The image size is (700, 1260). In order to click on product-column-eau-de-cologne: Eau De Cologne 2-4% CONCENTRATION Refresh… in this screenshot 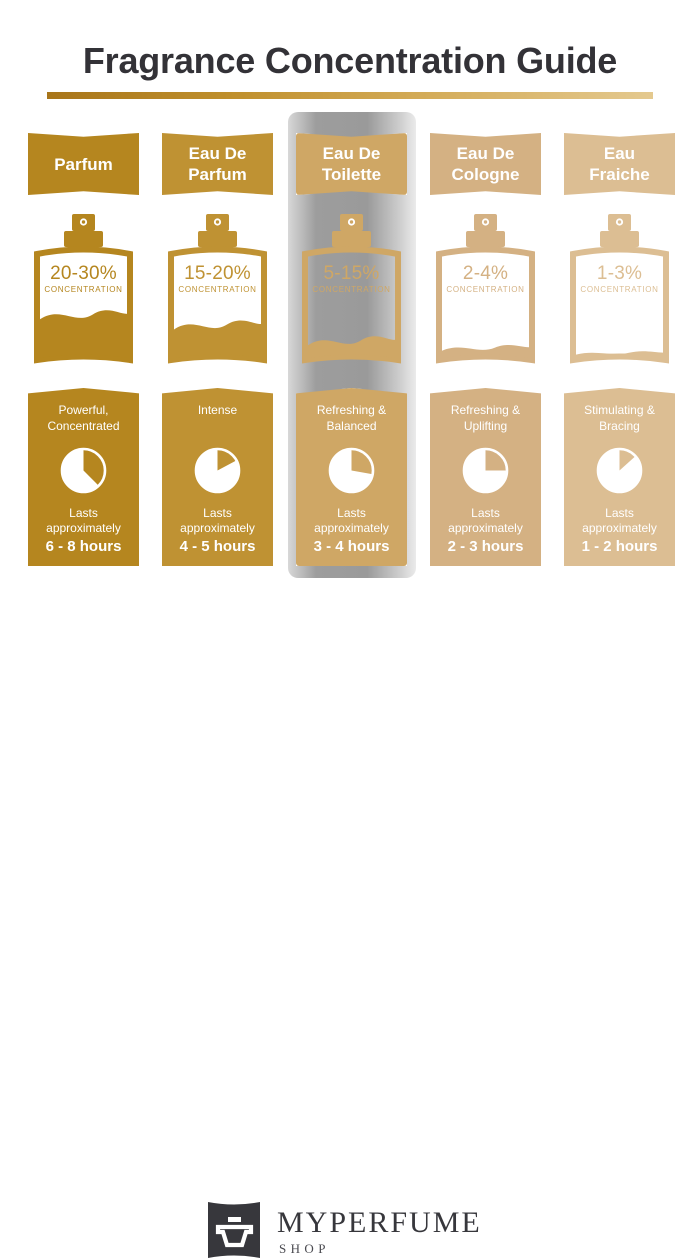, I will do `click(486, 350)`.